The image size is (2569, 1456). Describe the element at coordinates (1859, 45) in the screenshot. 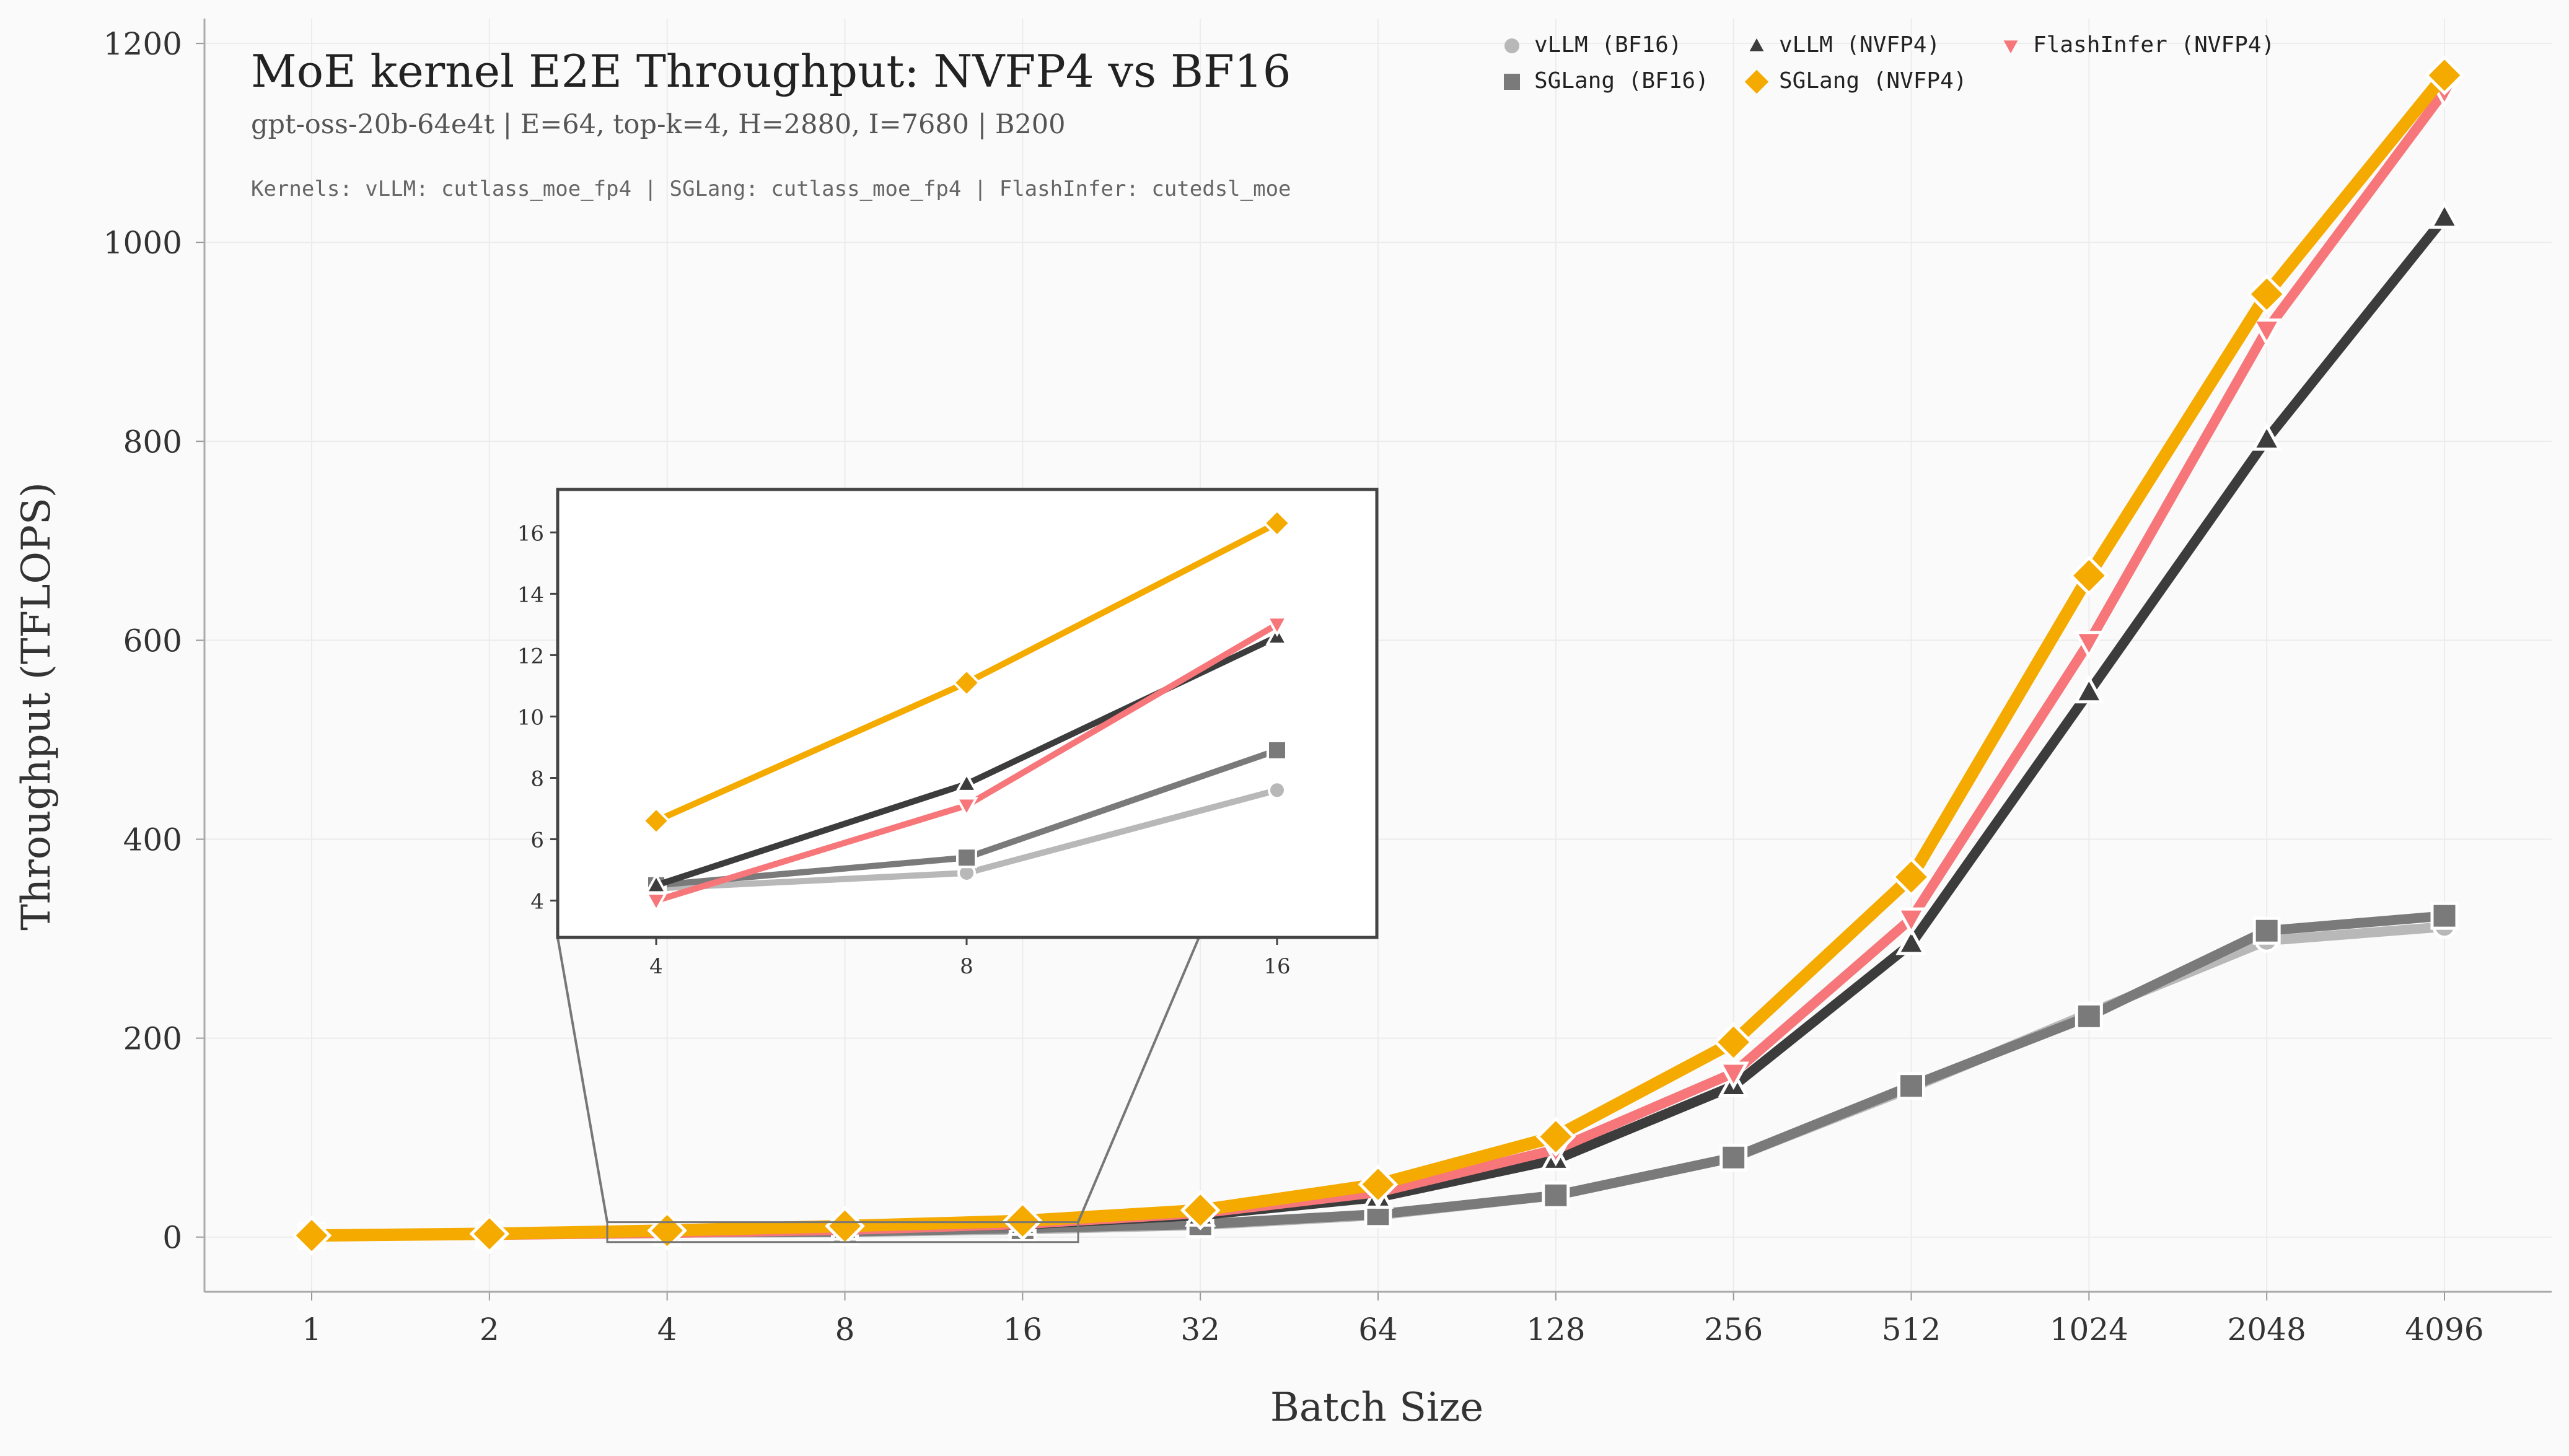

I see `legend-label: vLLM (NVFP4)` at that location.